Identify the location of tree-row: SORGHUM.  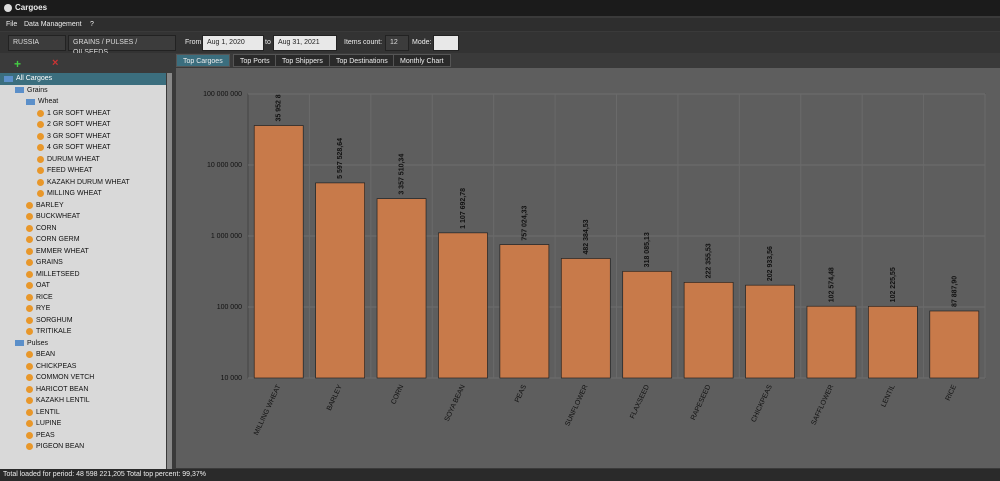
(83, 321).